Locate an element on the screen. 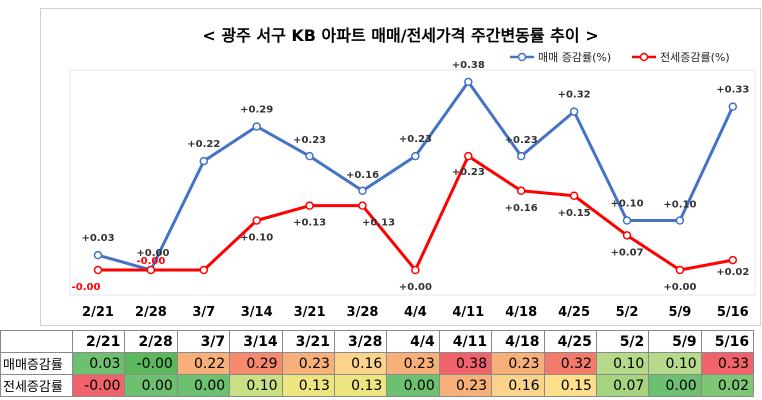 This screenshot has width=762, height=400. table-header-cell: 4/18 is located at coordinates (518, 341).